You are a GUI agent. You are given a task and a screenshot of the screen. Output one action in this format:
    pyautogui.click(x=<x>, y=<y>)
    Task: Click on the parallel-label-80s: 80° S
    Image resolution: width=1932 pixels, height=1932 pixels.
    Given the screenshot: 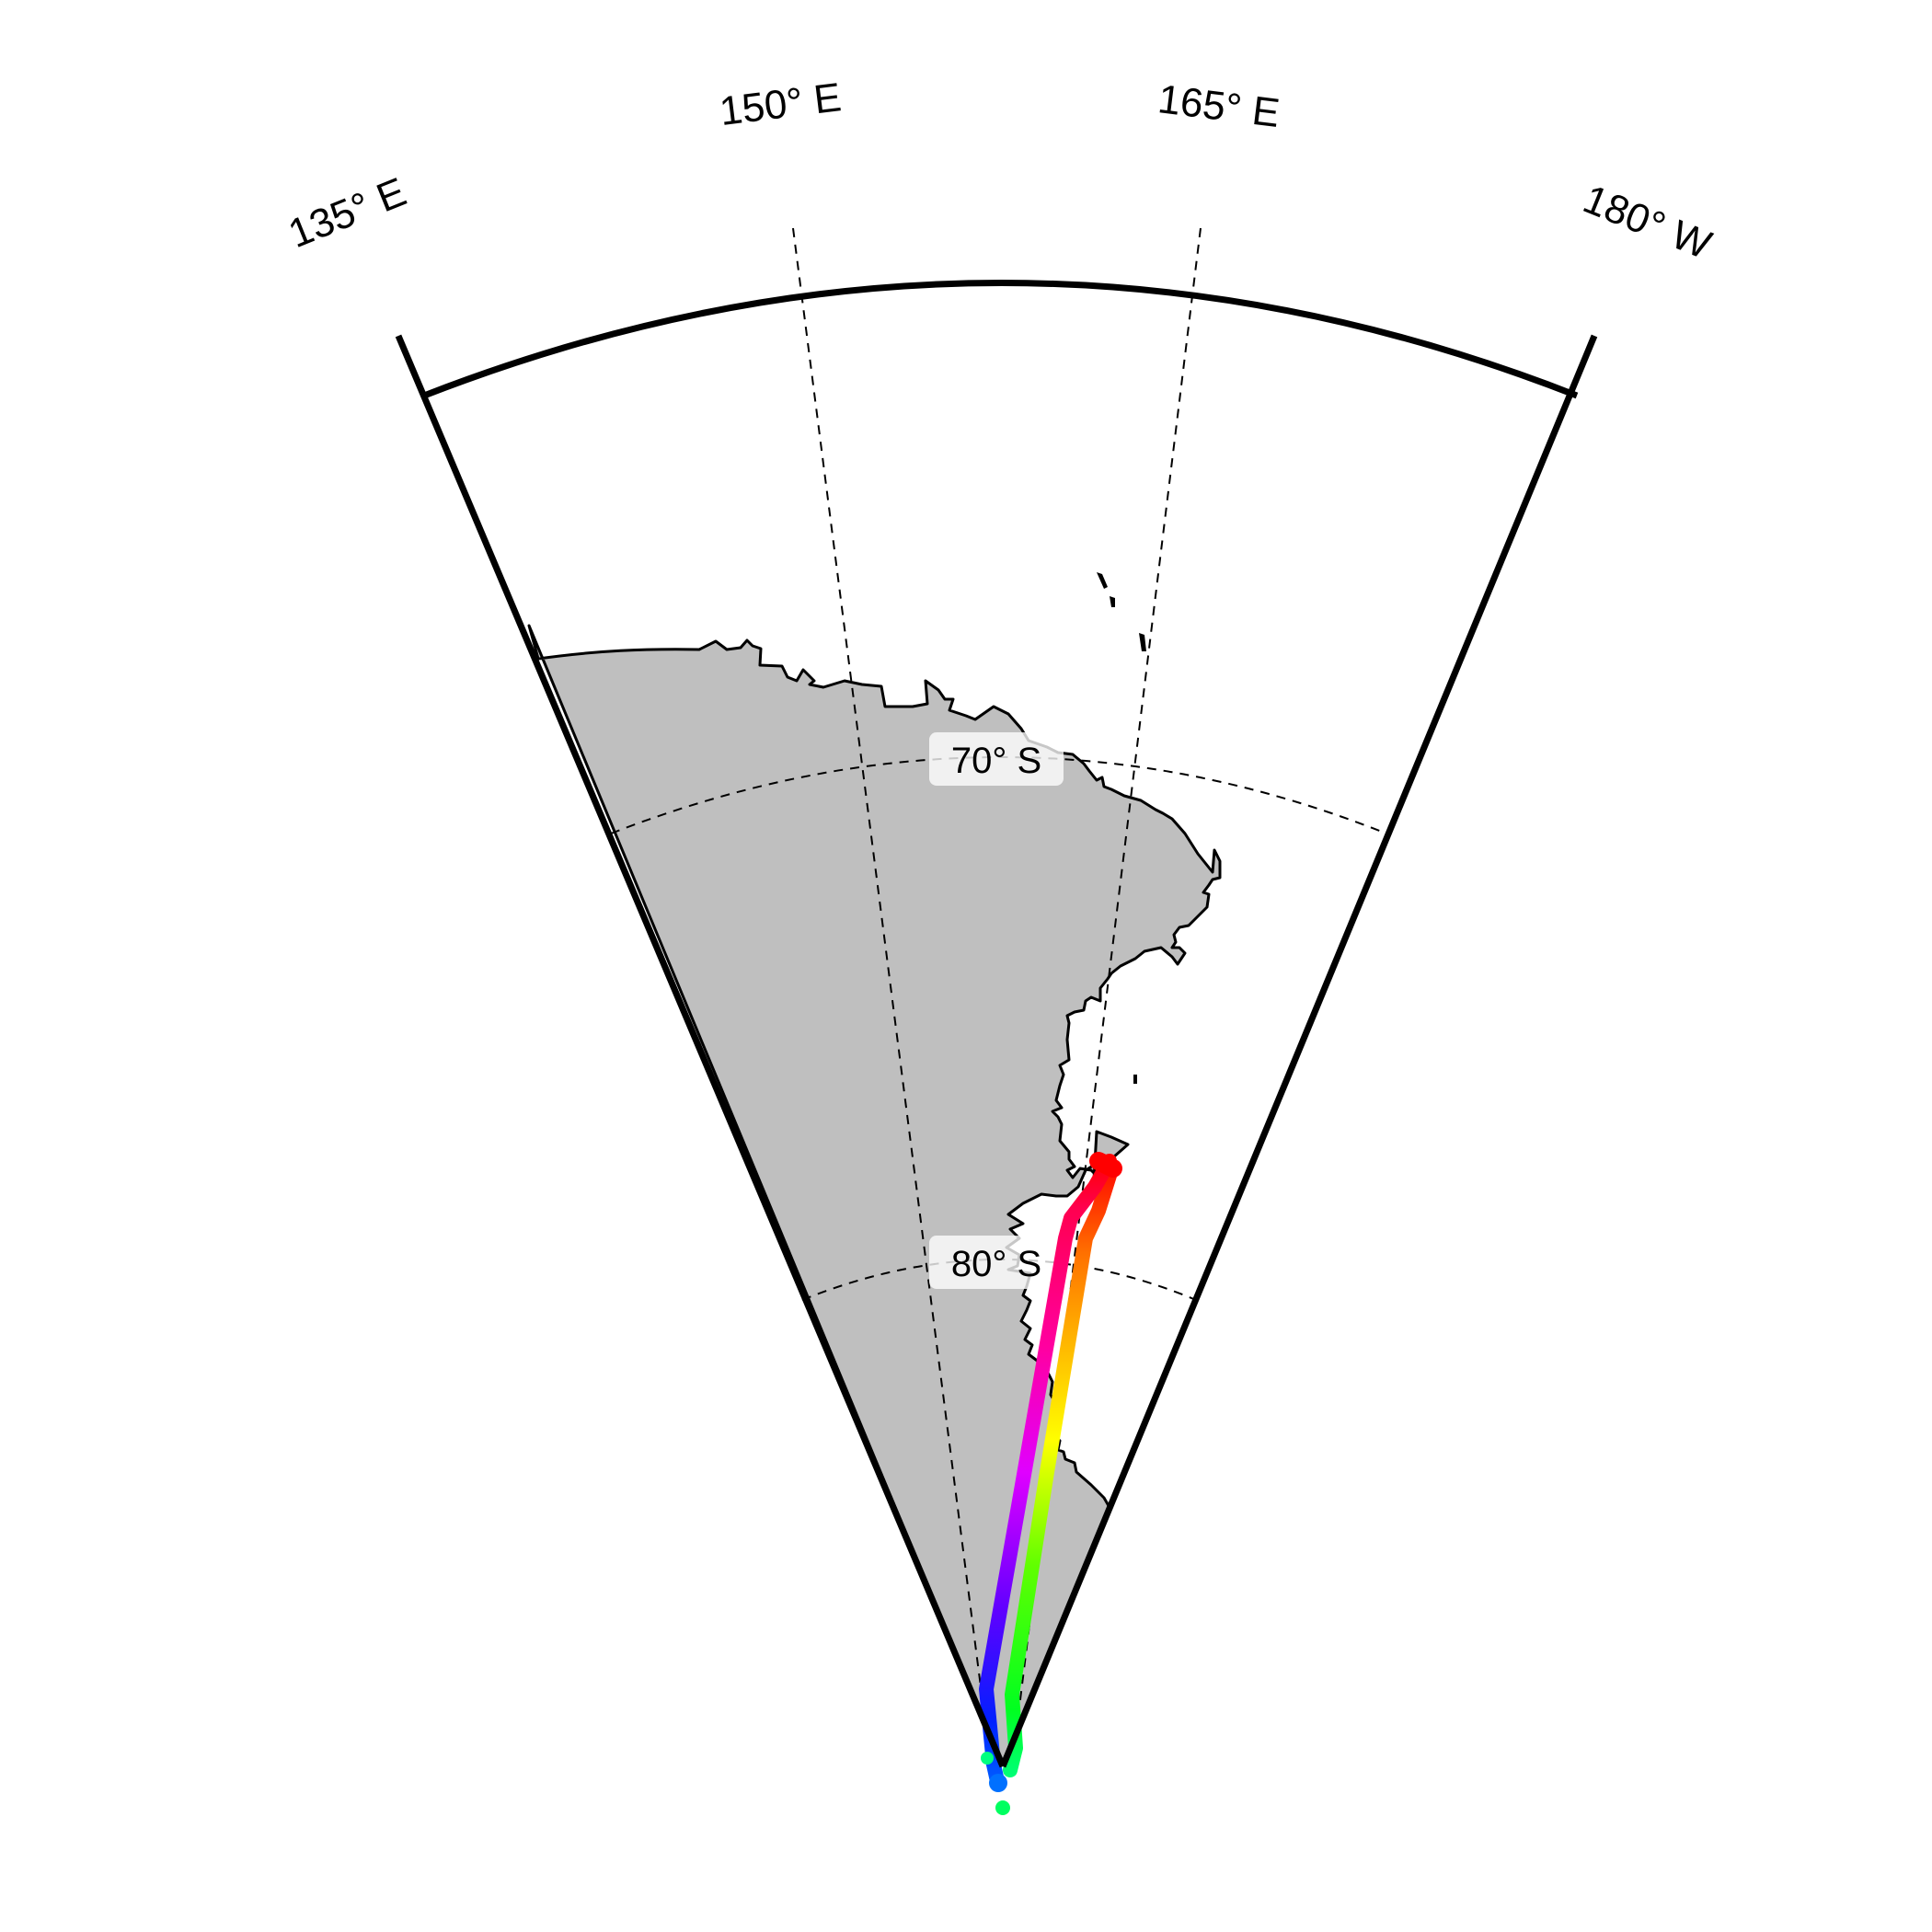 What is the action you would take?
    pyautogui.click(x=997, y=1262)
    